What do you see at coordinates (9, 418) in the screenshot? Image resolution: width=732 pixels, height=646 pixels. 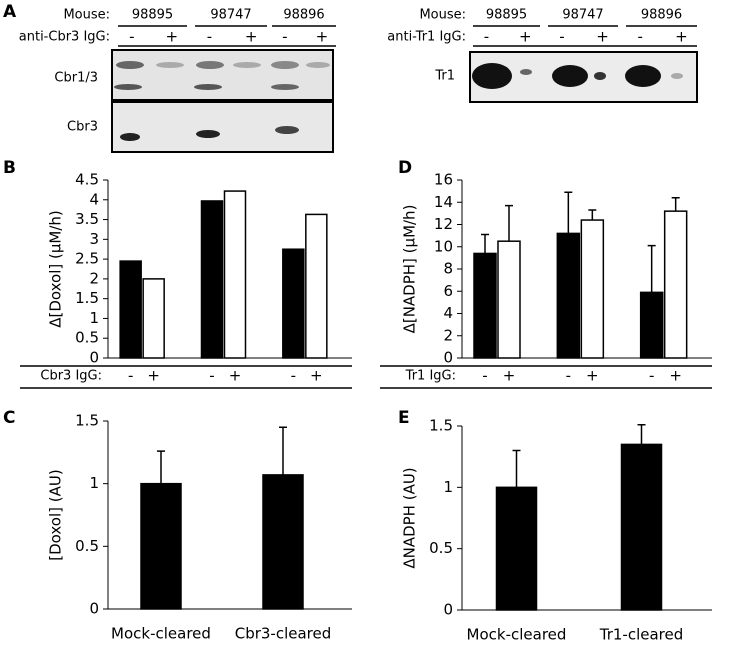 I see `panel-label: C` at bounding box center [9, 418].